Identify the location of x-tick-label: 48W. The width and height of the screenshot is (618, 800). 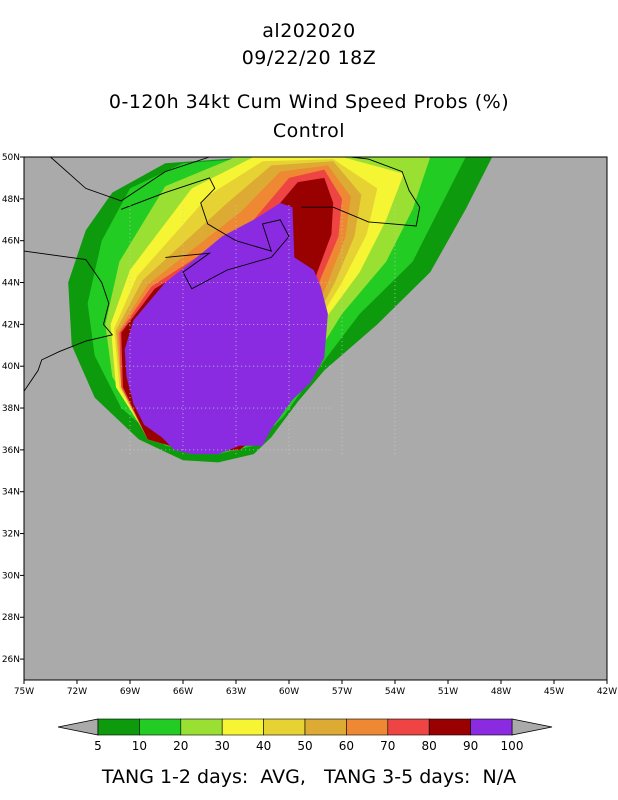
(501, 692).